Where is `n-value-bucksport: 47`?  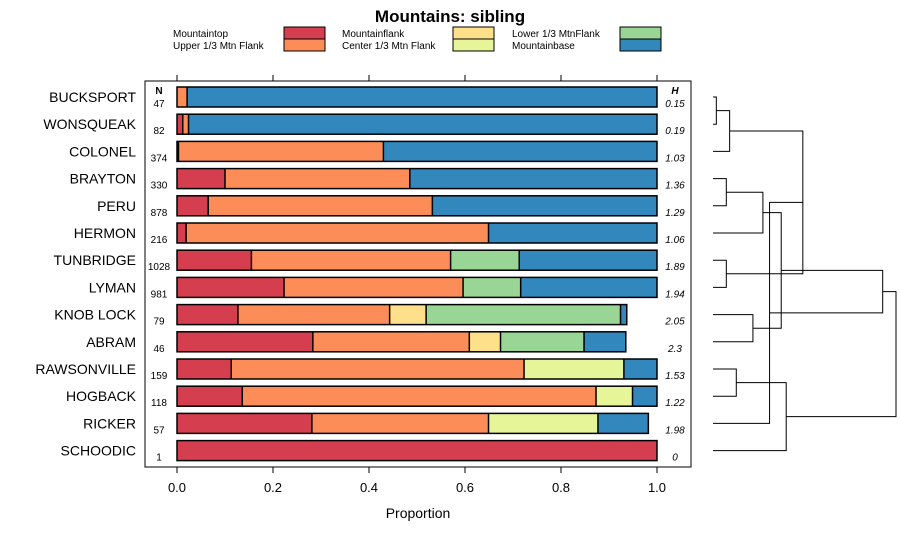 n-value-bucksport: 47 is located at coordinates (159, 104).